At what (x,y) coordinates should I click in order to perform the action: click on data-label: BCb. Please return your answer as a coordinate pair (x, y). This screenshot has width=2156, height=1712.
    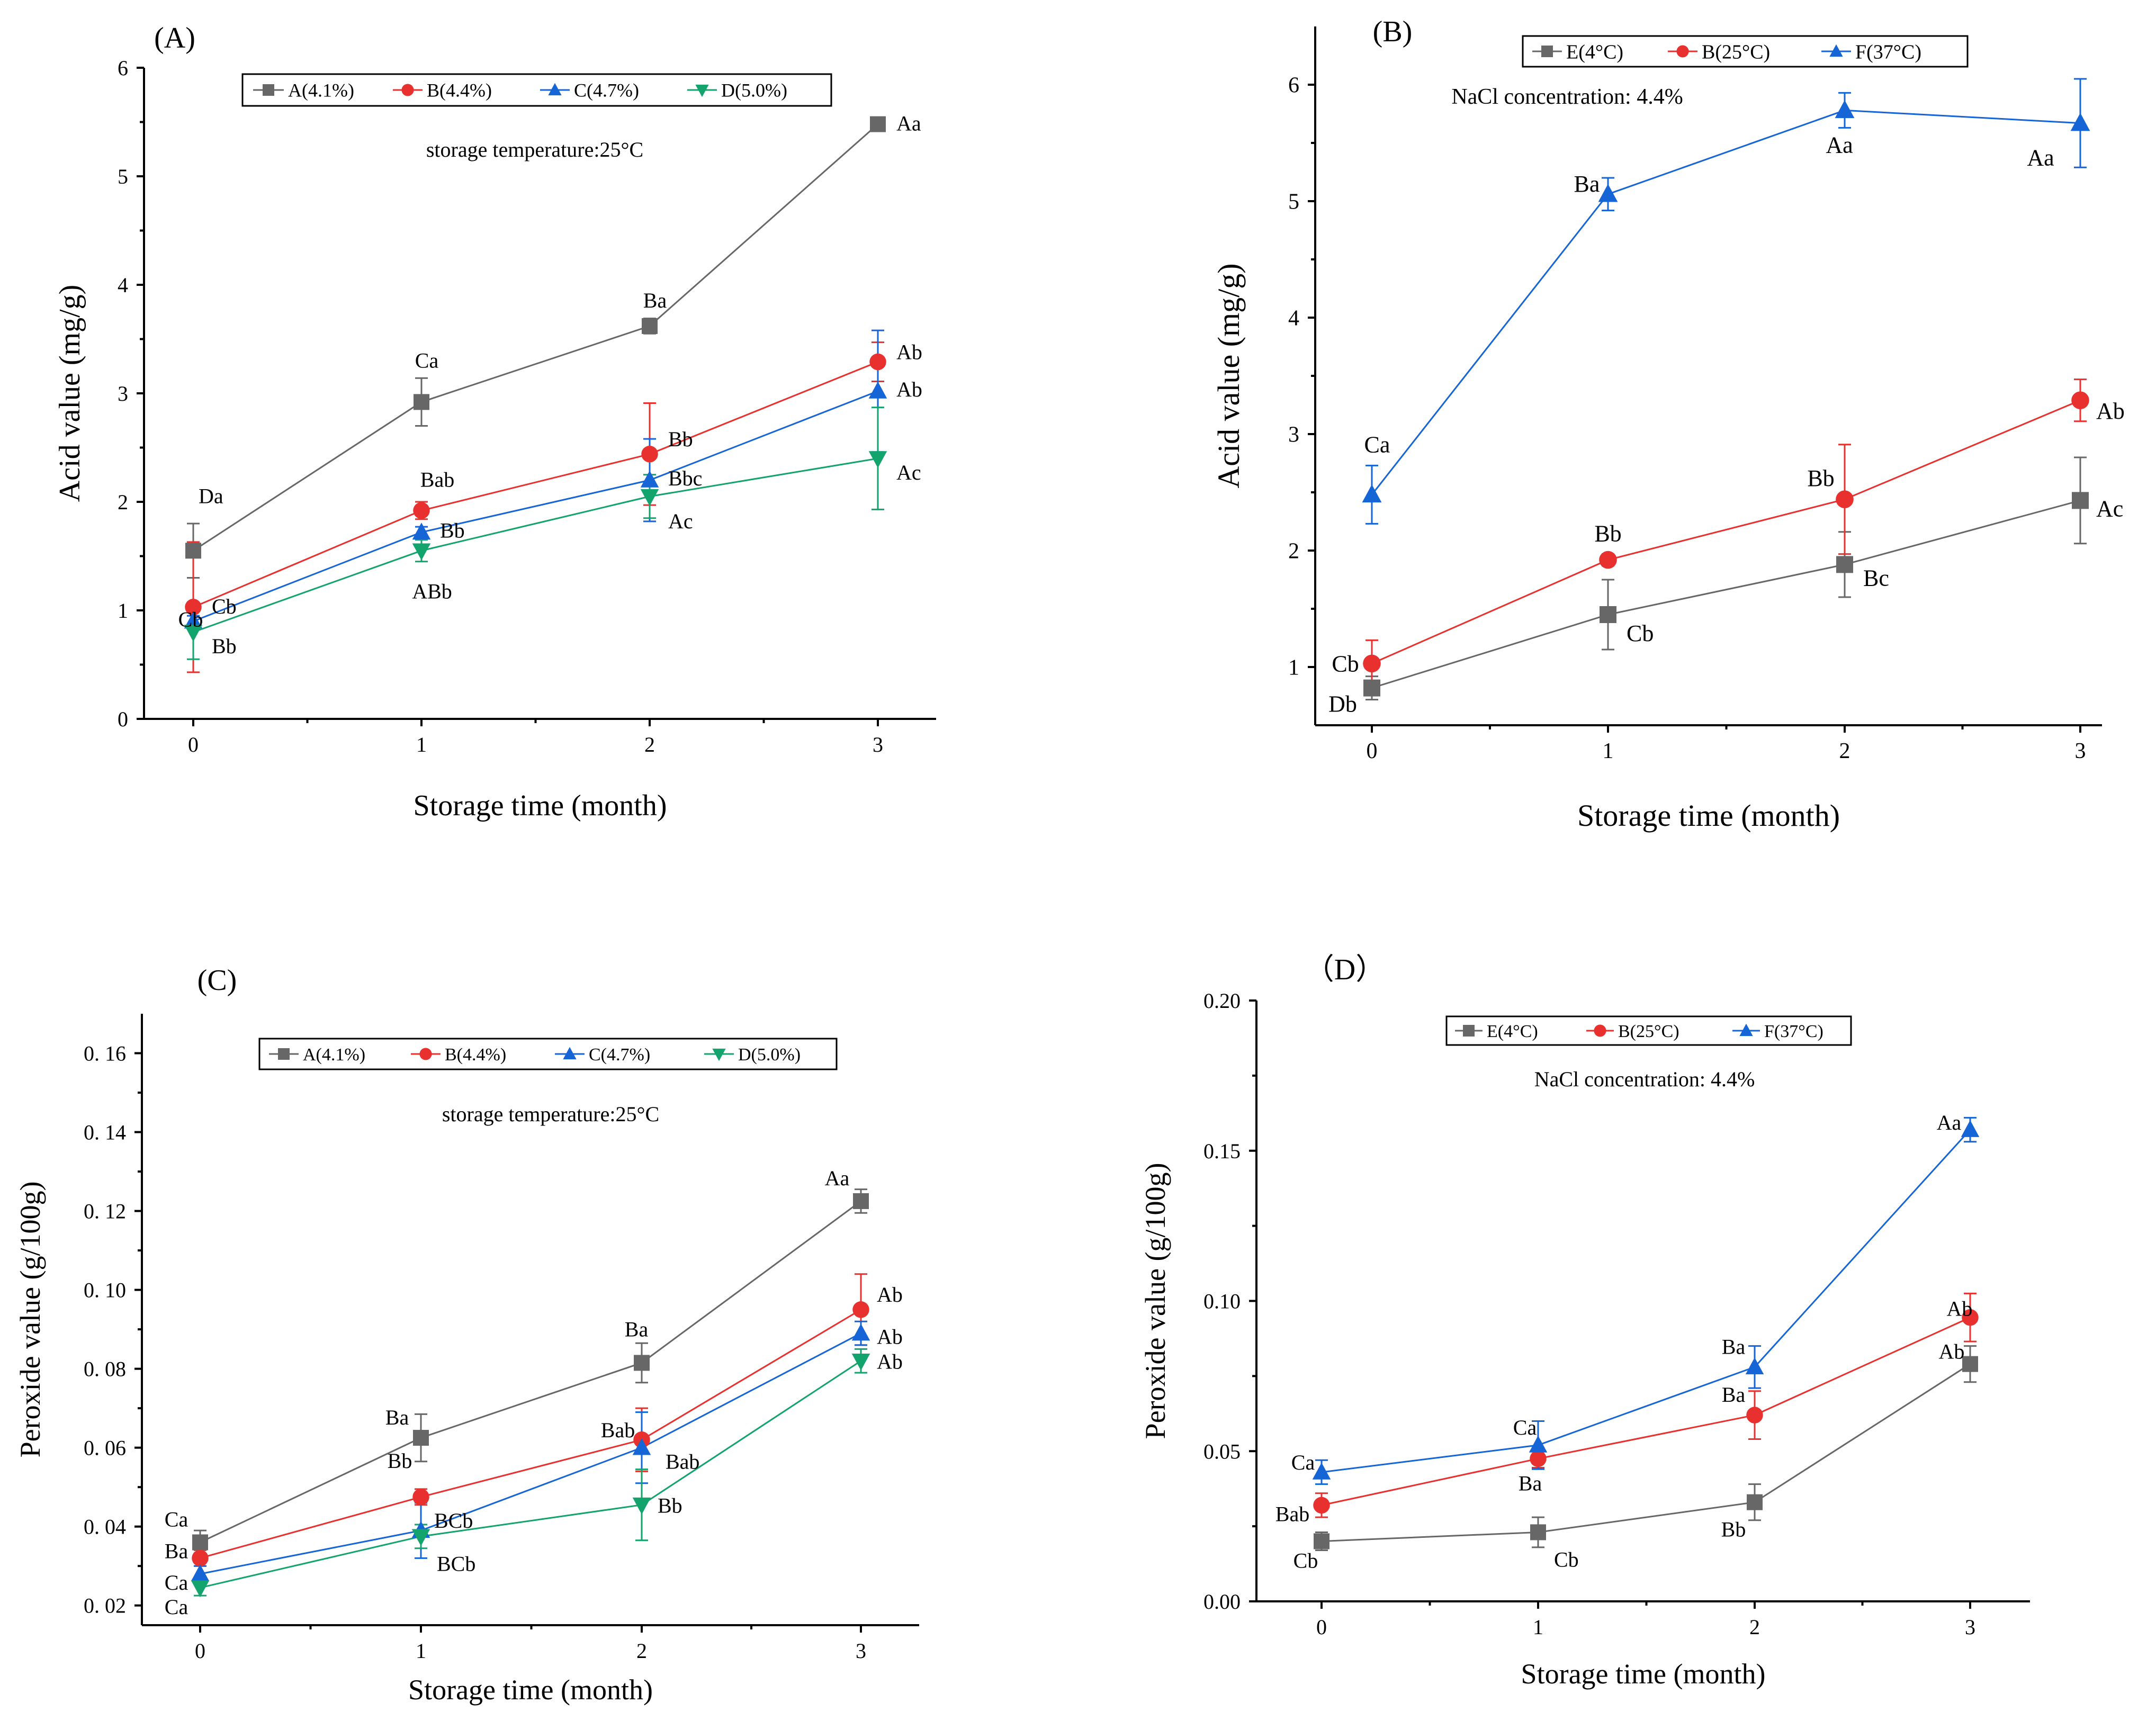
    Looking at the image, I should click on (456, 1563).